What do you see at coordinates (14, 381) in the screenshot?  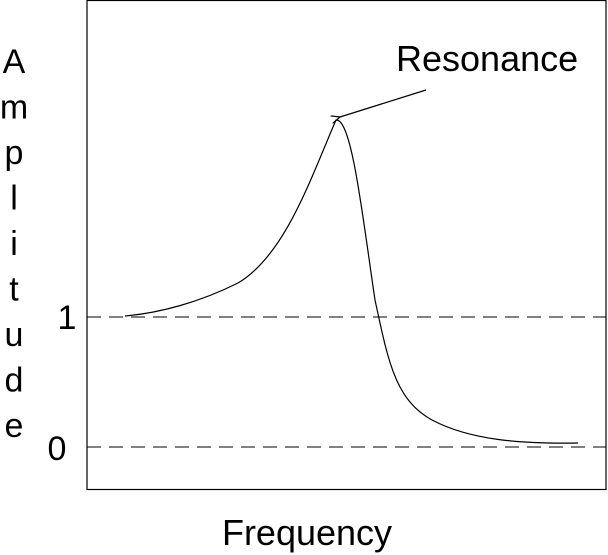 I see `y-axis-label-letter: d` at bounding box center [14, 381].